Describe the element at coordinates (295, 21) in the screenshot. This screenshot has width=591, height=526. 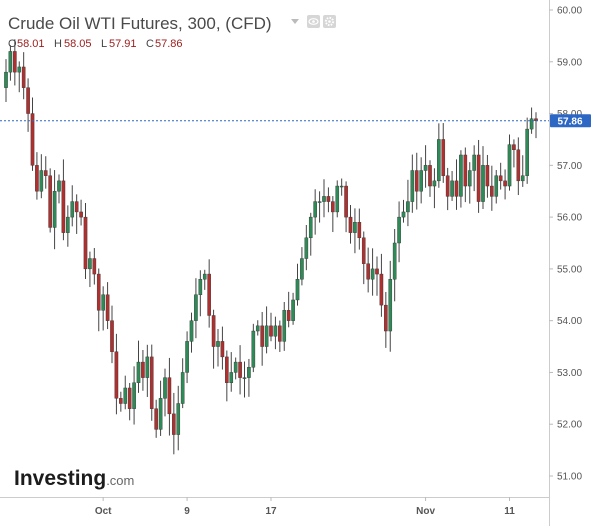
I see `chevron-down-icon` at that location.